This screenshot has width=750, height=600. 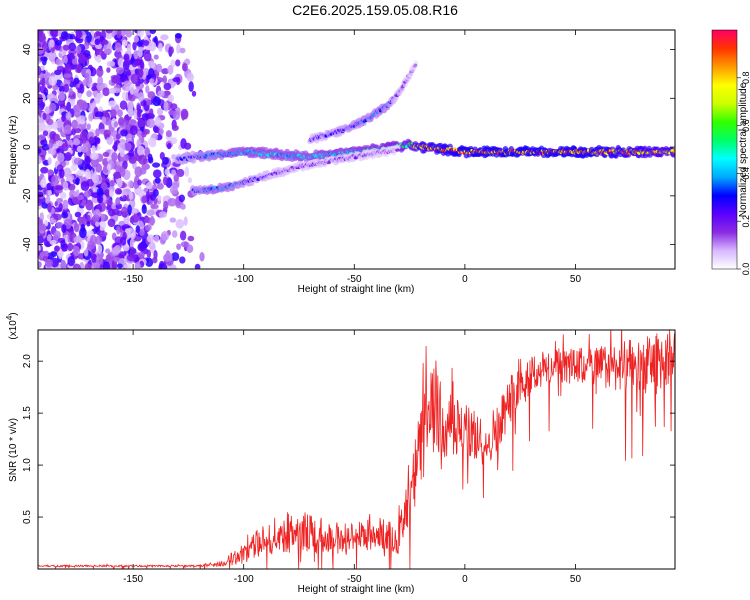 What do you see at coordinates (27, 517) in the screenshot?
I see `y-tick-label: 0.5` at bounding box center [27, 517].